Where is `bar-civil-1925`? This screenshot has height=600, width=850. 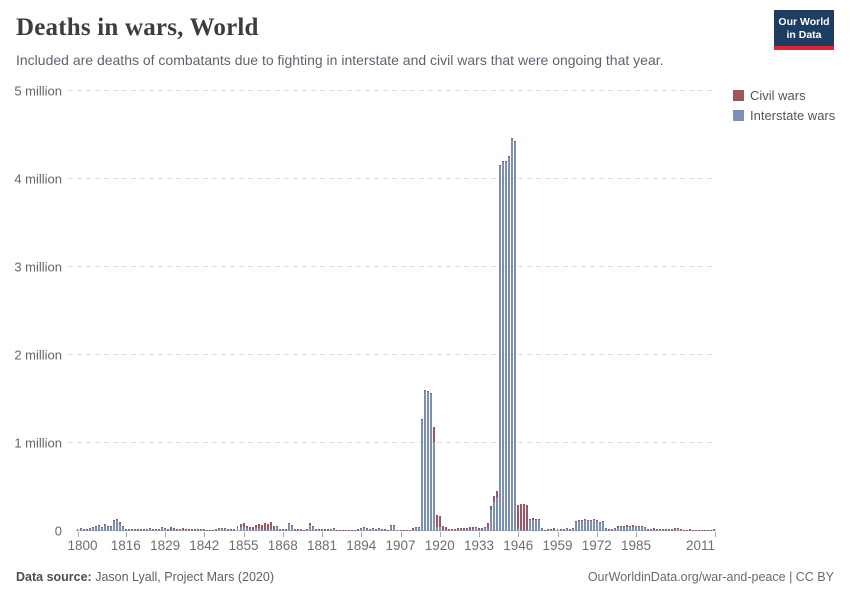 bar-civil-1925 is located at coordinates (454, 529).